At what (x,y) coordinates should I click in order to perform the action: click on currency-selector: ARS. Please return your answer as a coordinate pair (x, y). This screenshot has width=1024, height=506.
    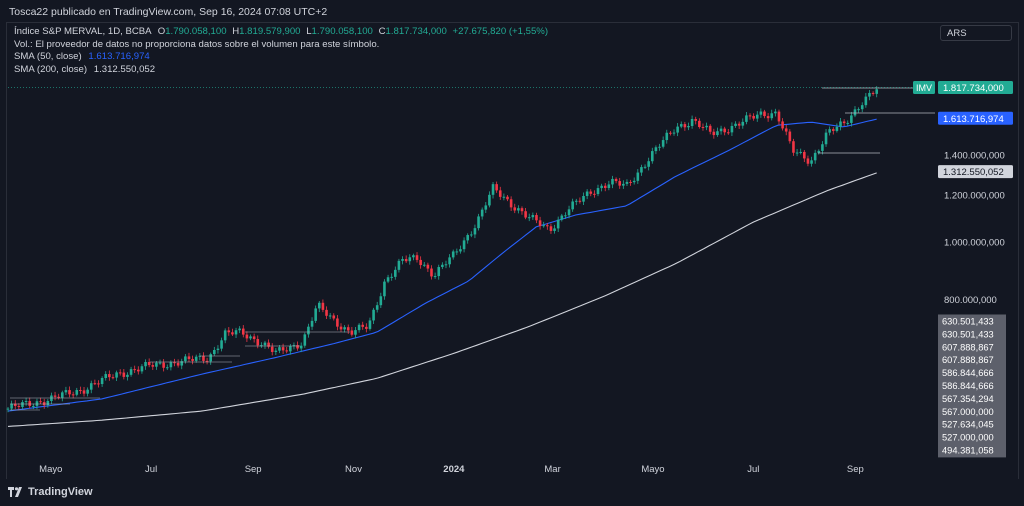
    Looking at the image, I should click on (976, 33).